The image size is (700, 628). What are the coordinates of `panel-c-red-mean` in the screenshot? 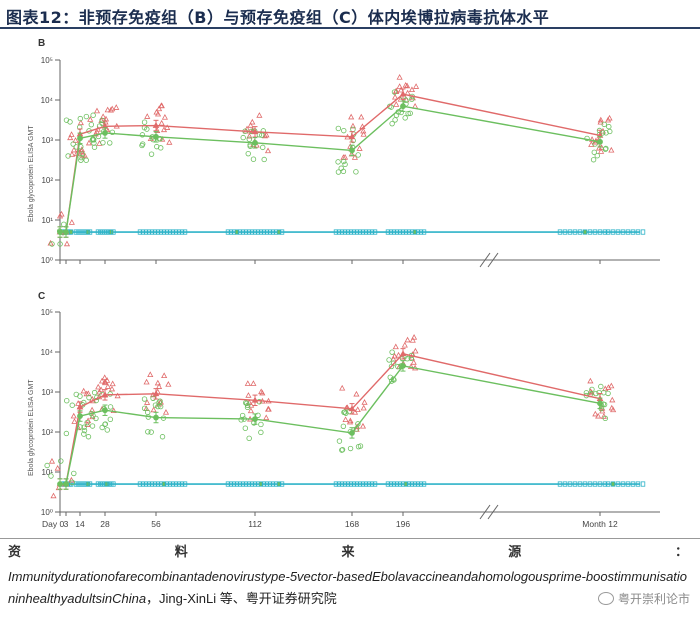 It's located at (80, 406).